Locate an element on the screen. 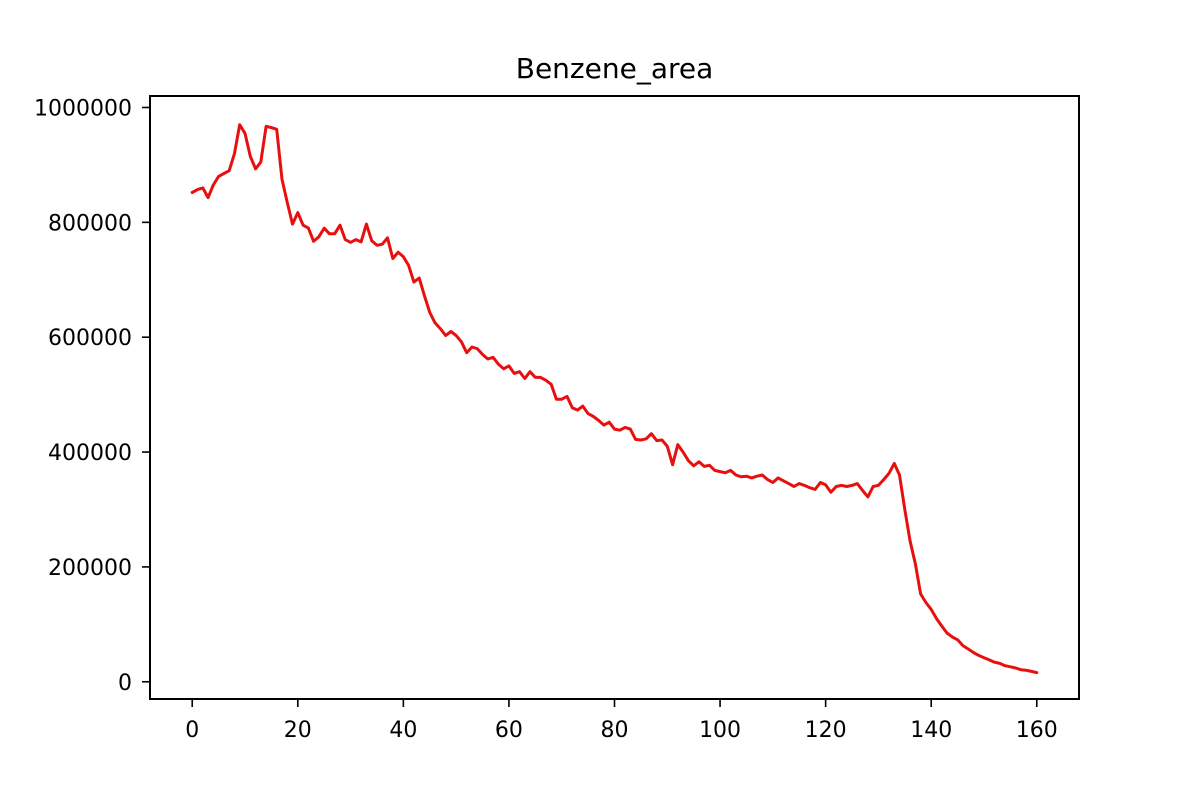 The image size is (1200, 800). x-tick-label: 20 is located at coordinates (298, 730).